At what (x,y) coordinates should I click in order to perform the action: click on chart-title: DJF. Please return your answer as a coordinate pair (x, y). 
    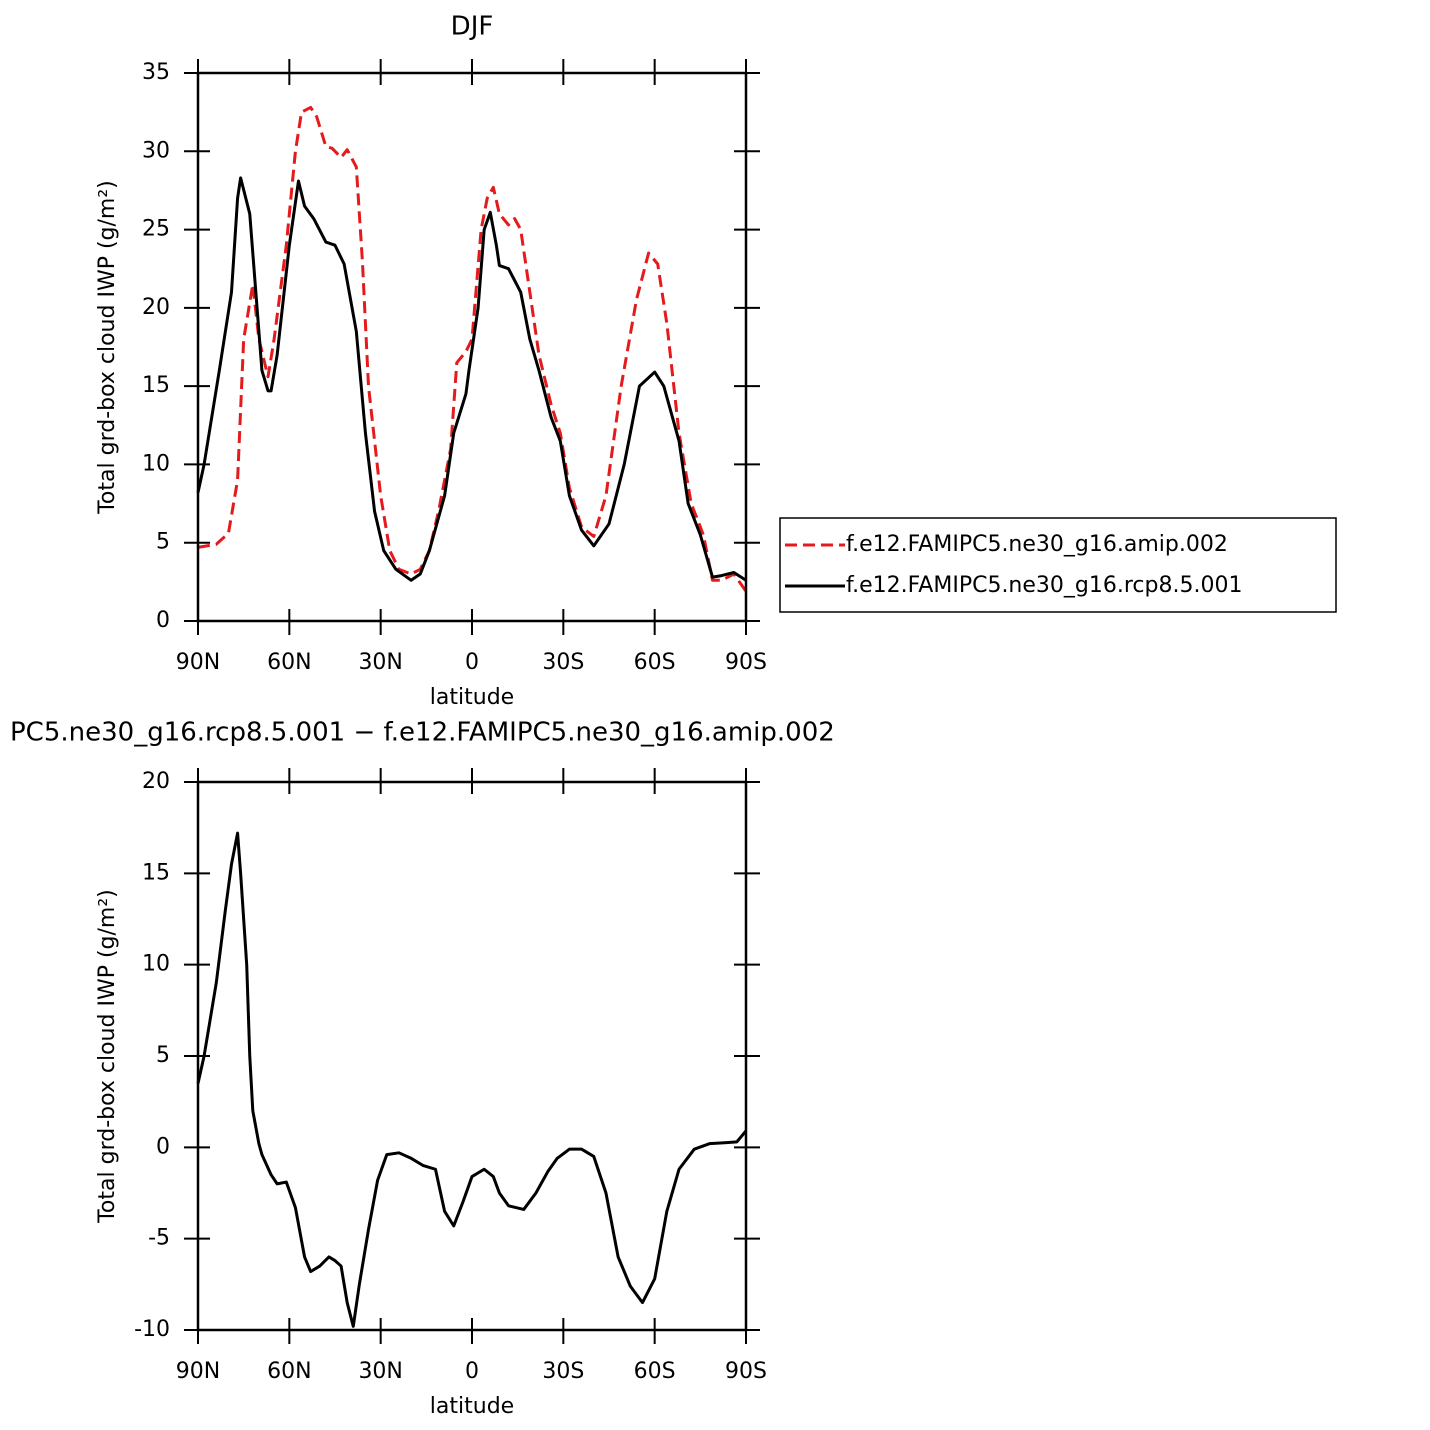
    Looking at the image, I should click on (472, 27).